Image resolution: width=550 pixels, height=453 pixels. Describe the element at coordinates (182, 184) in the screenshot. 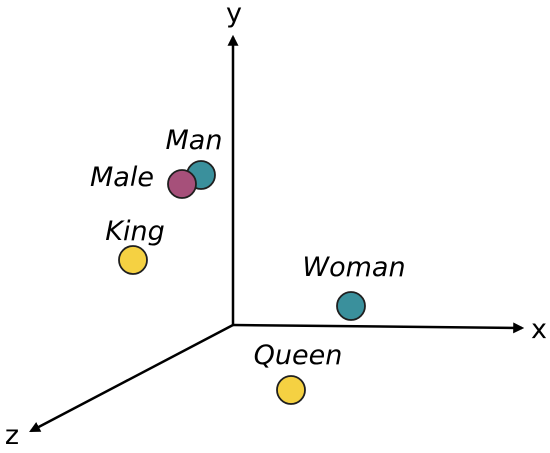

I see `male-point` at that location.